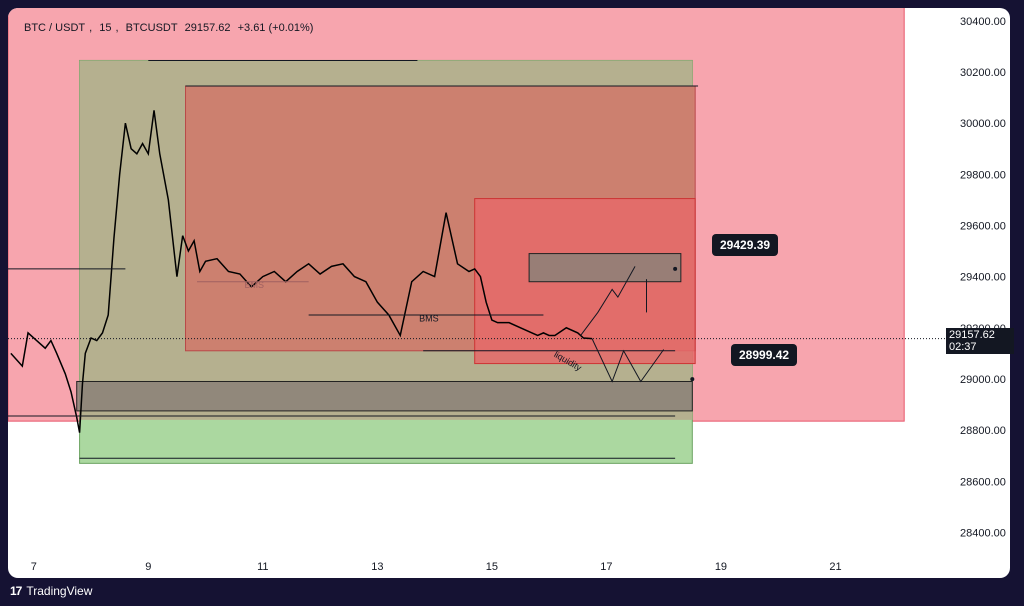 This screenshot has width=1024, height=606. What do you see at coordinates (745, 245) in the screenshot?
I see `price-callout-upper: 29429.39` at bounding box center [745, 245].